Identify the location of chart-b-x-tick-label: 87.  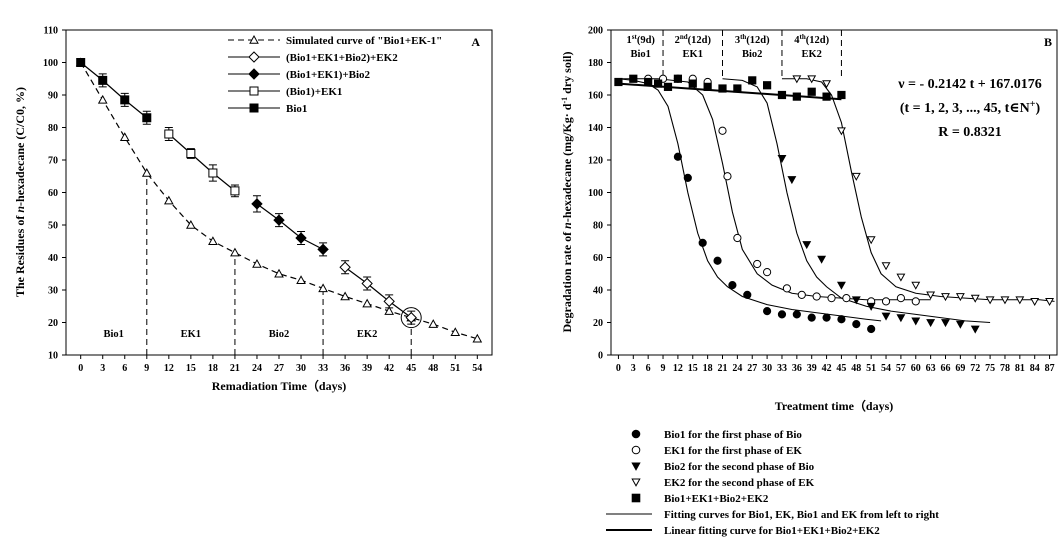
(1050, 368).